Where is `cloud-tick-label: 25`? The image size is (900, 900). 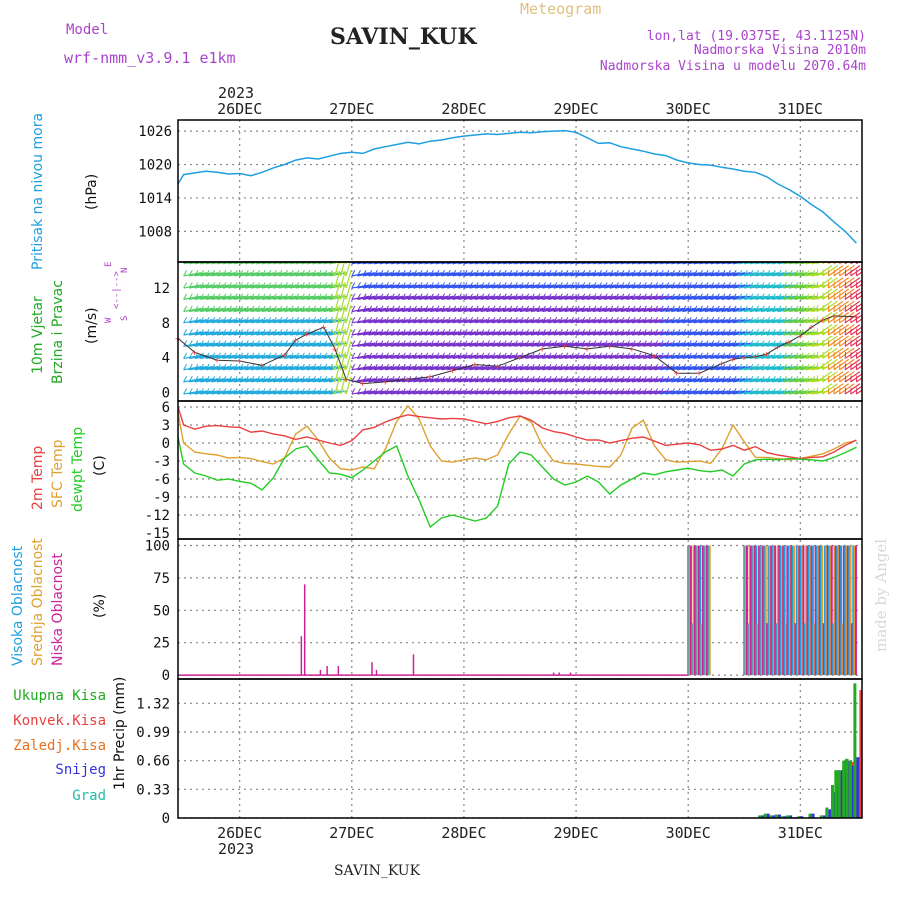
cloud-tick-label: 25 is located at coordinates (161, 644).